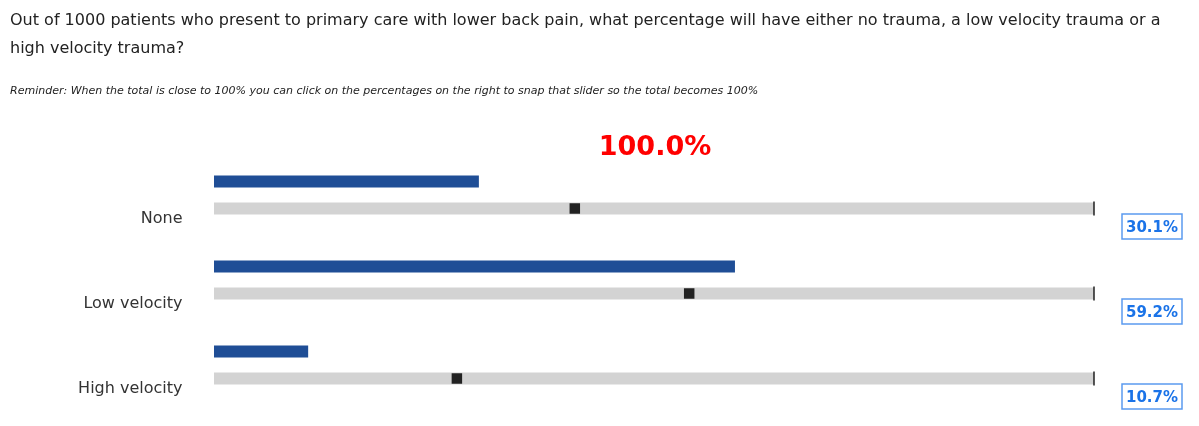 This screenshot has height=426, width=1199. I want to click on data-label: 30.1%, so click(1152, 226).